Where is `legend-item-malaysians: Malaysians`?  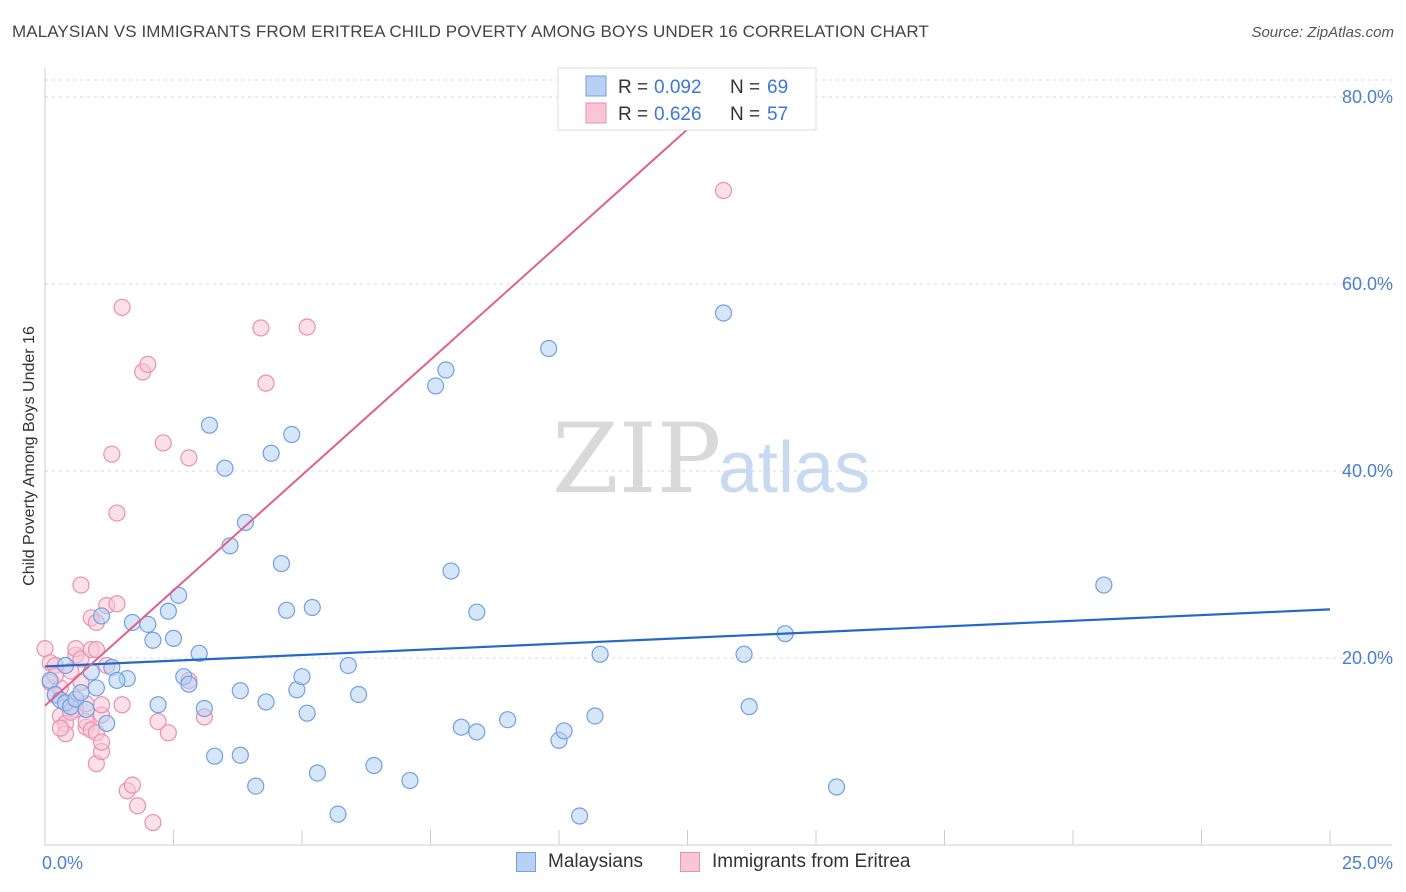 legend-item-malaysians: Malaysians is located at coordinates (579, 862).